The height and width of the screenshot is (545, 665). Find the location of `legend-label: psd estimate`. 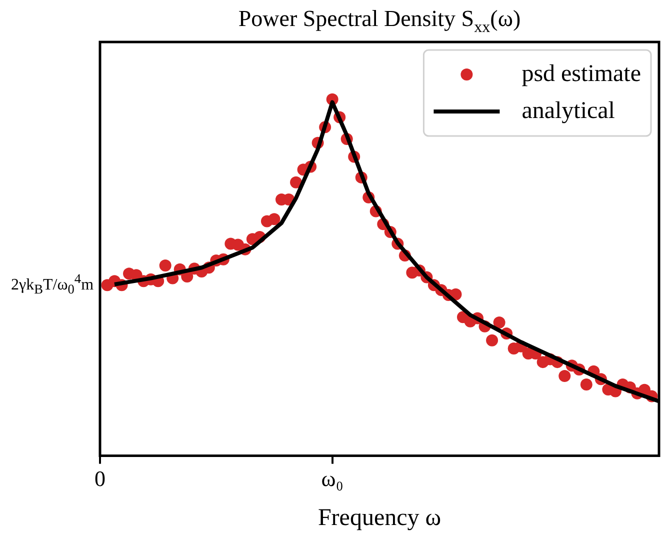

legend-label: psd estimate is located at coordinates (582, 73).